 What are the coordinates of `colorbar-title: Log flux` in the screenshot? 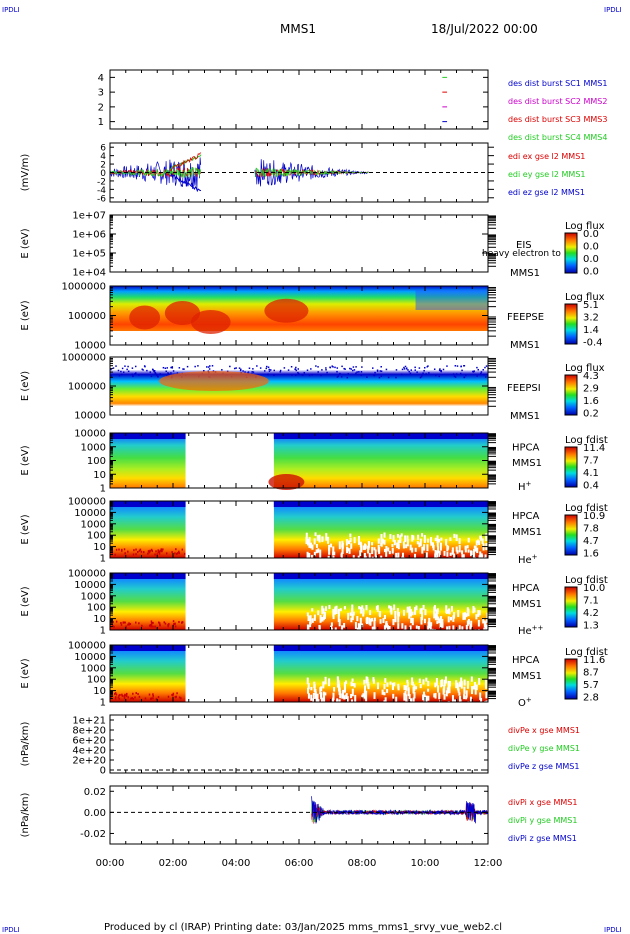 It's located at (585, 226).